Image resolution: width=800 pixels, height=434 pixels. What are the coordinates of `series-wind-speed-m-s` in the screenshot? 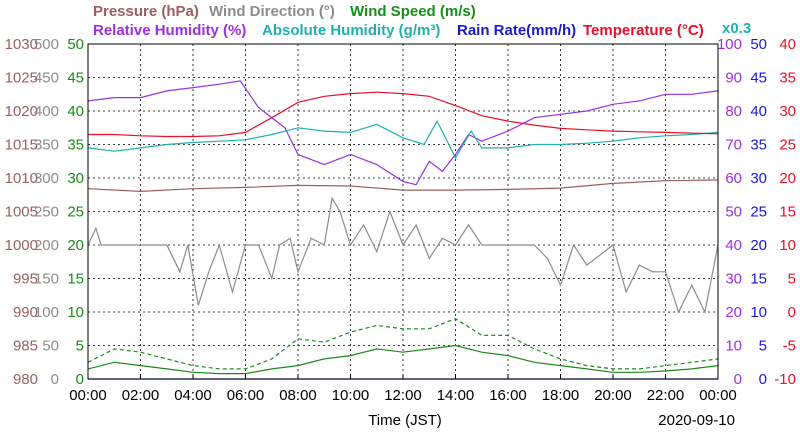 It's located at (403, 359).